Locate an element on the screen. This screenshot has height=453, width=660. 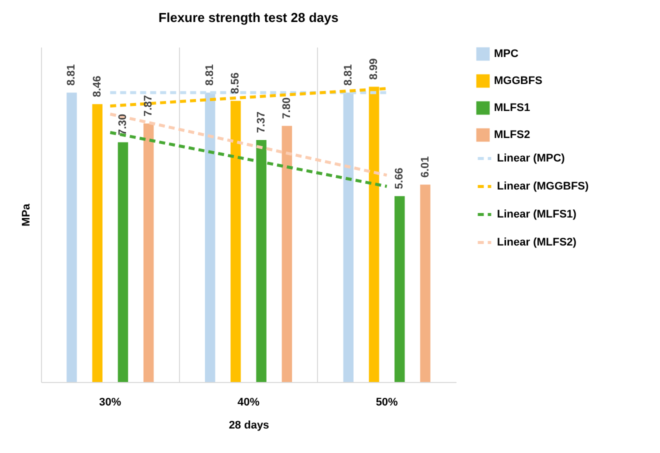
legend-label: Linear (MPC) is located at coordinates (531, 158).